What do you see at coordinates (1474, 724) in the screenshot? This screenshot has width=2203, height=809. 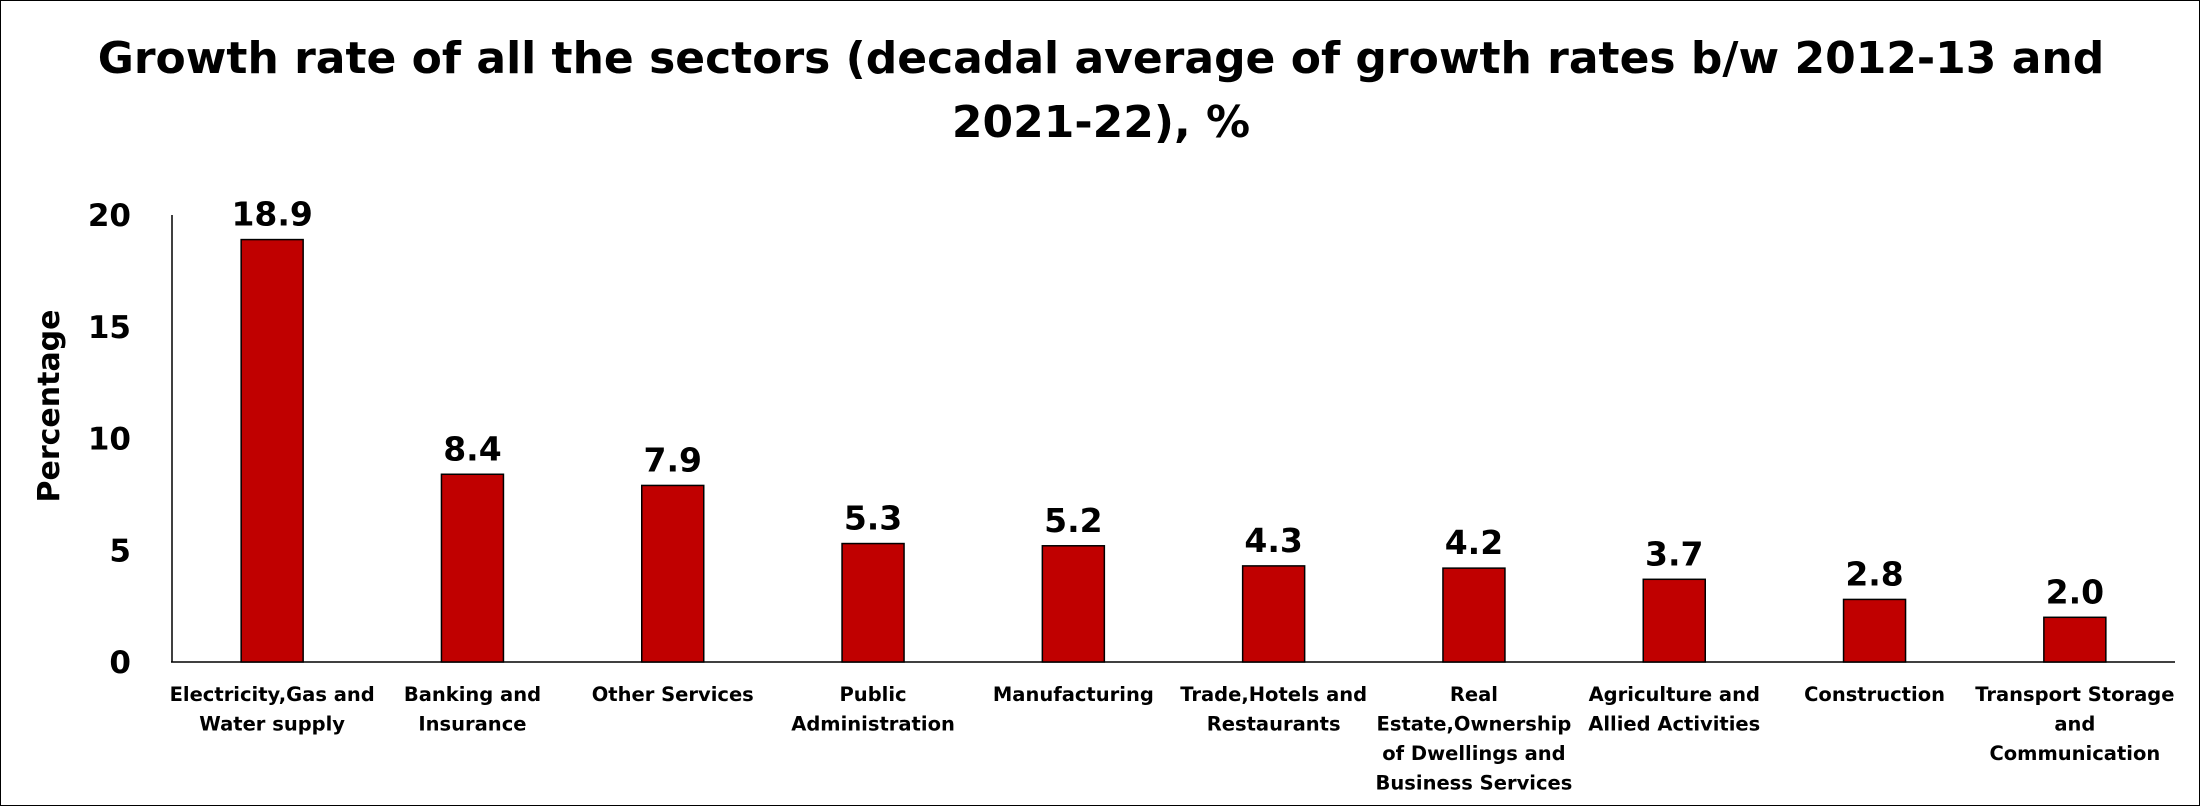 I see `x-tick-label-line: Estate,Ownership` at bounding box center [1474, 724].